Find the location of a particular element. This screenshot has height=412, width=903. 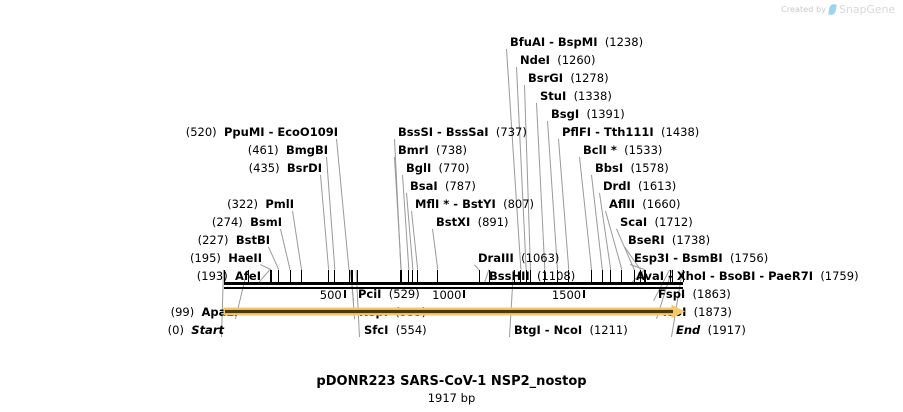

enzyme-label-pflfi-tth111i: PflFI - Tth111I (1438) is located at coordinates (630, 132).